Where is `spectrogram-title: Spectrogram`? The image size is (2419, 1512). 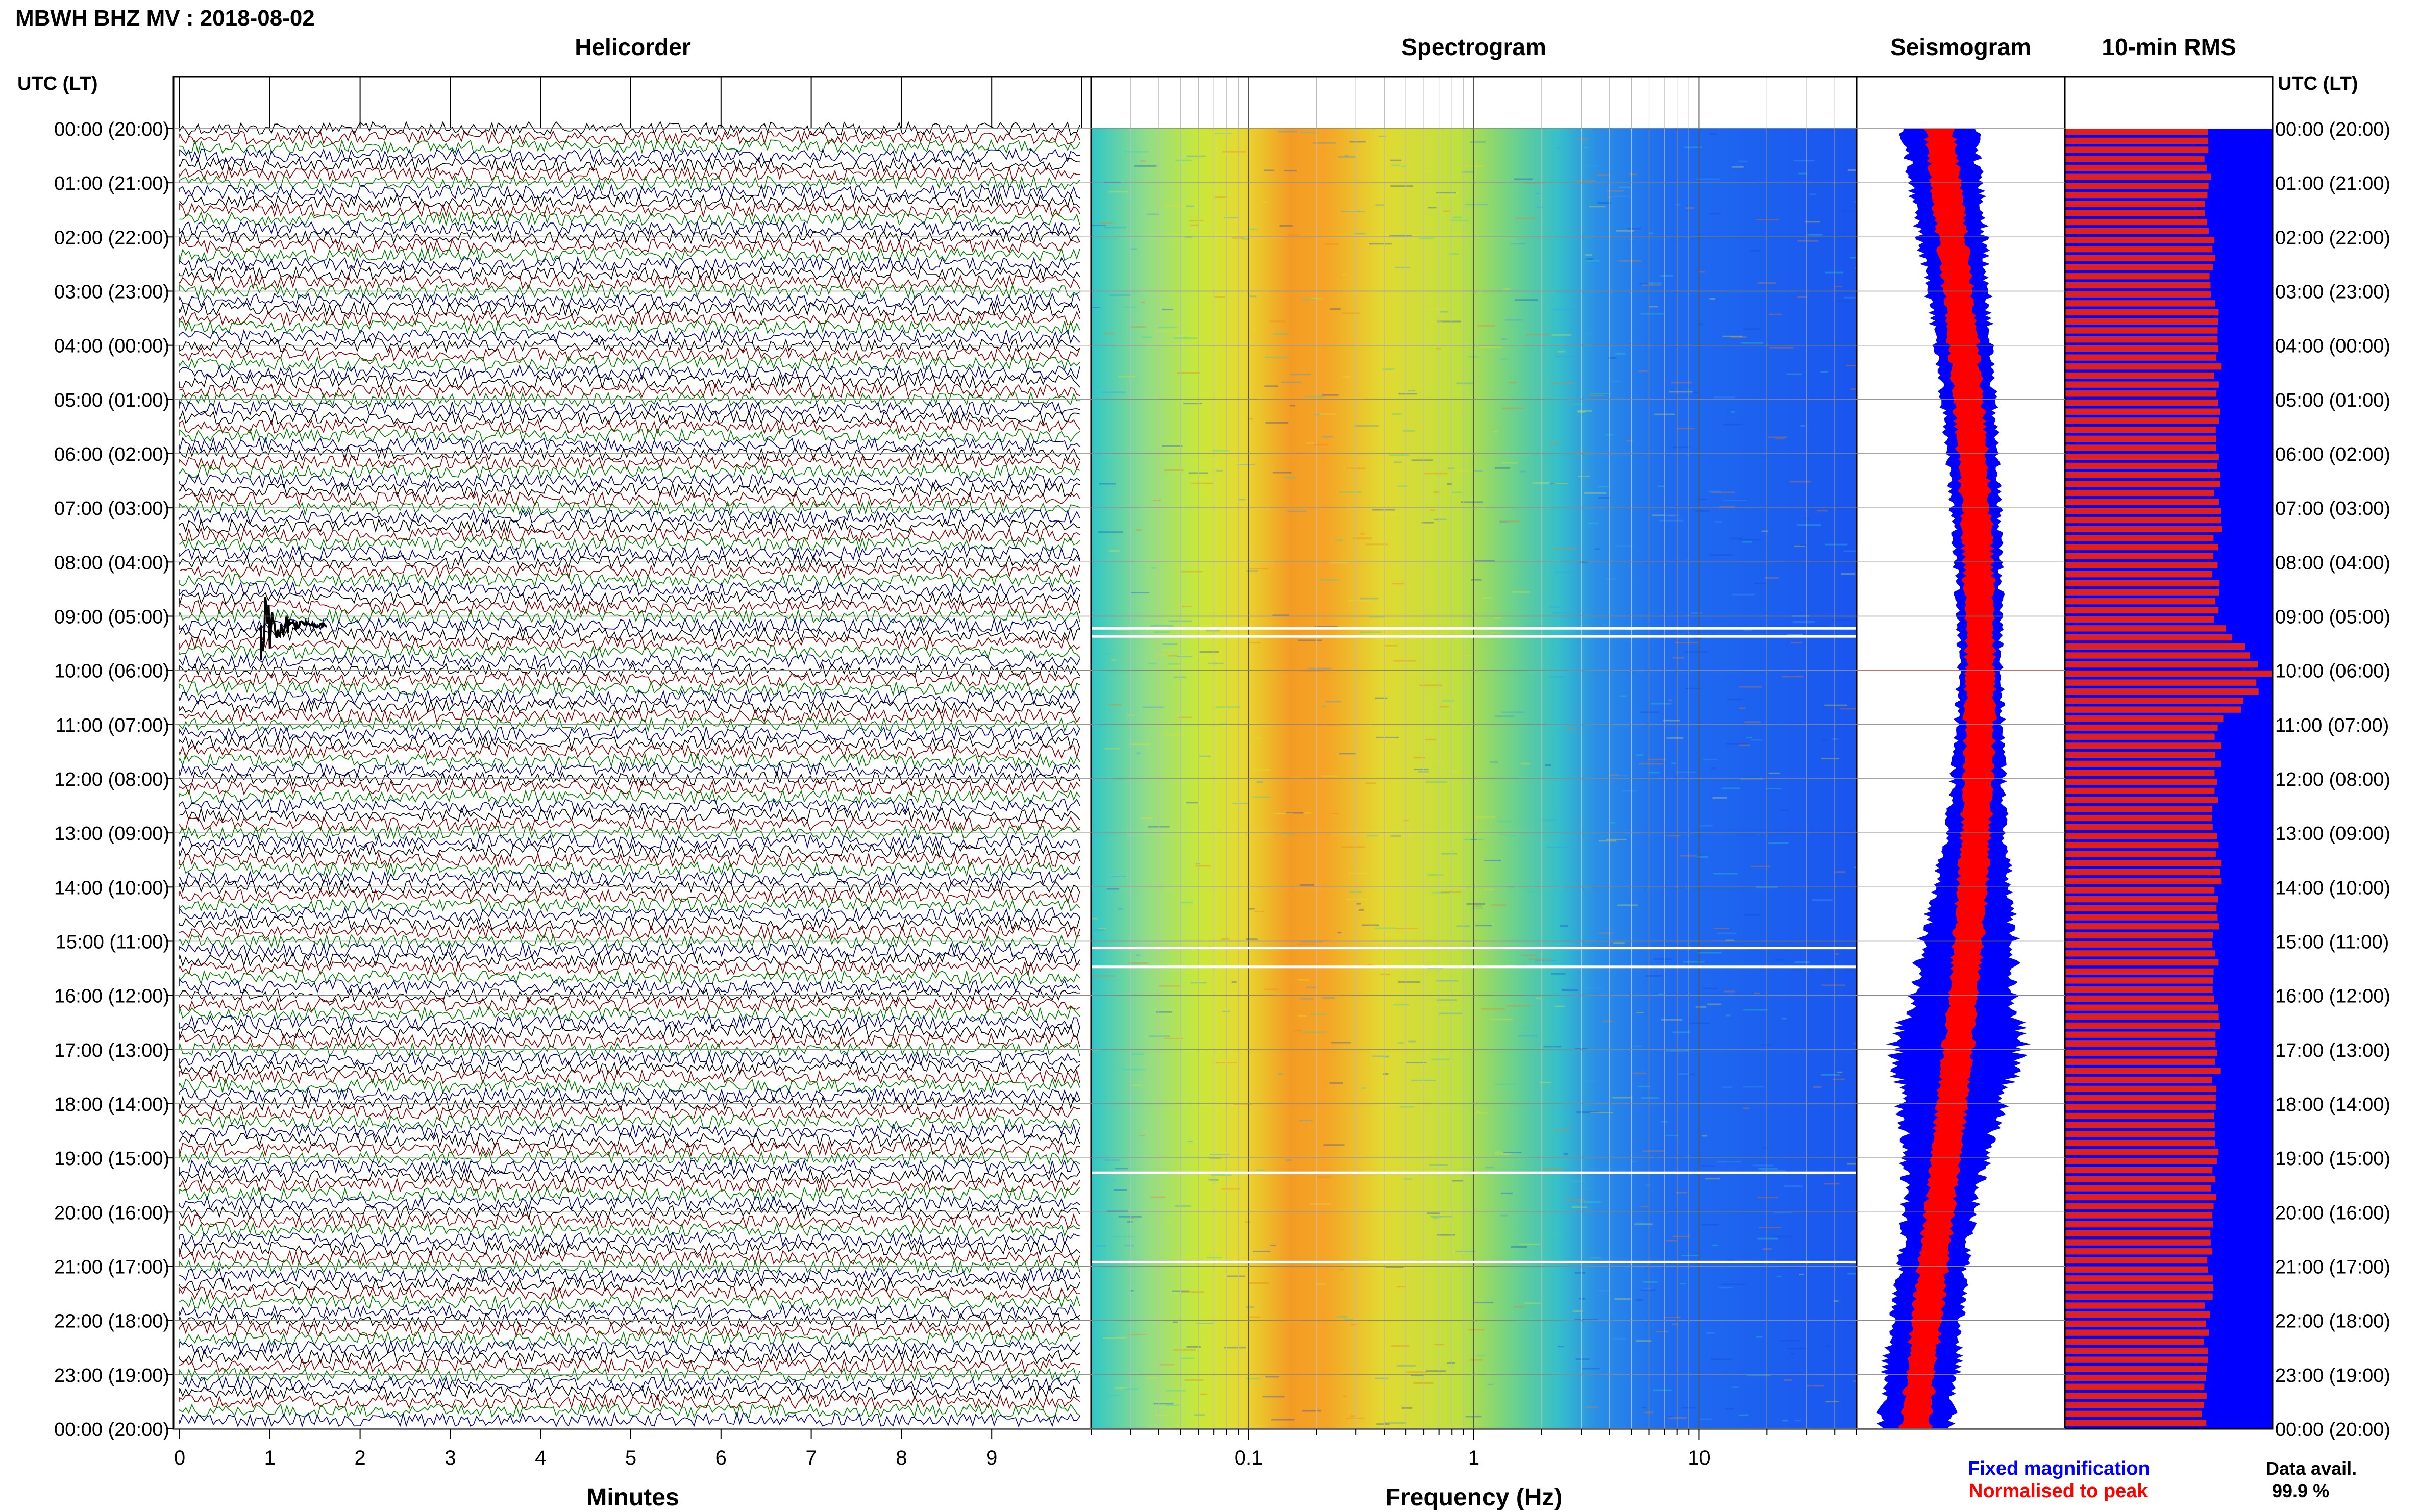 spectrogram-title: Spectrogram is located at coordinates (1473, 47).